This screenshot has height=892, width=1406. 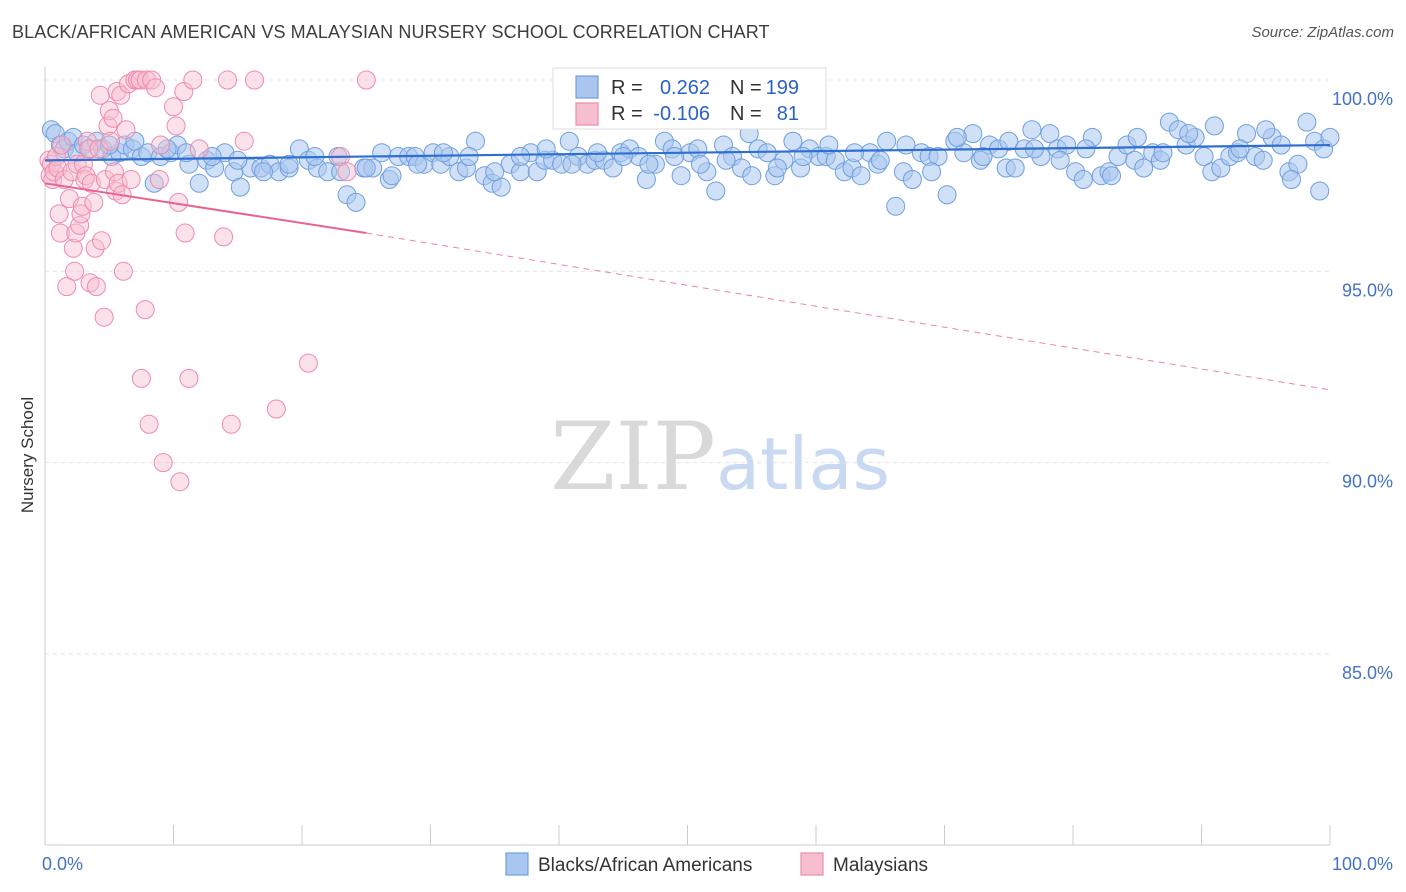 I want to click on legend-n-label-0: N =, so click(x=746, y=88).